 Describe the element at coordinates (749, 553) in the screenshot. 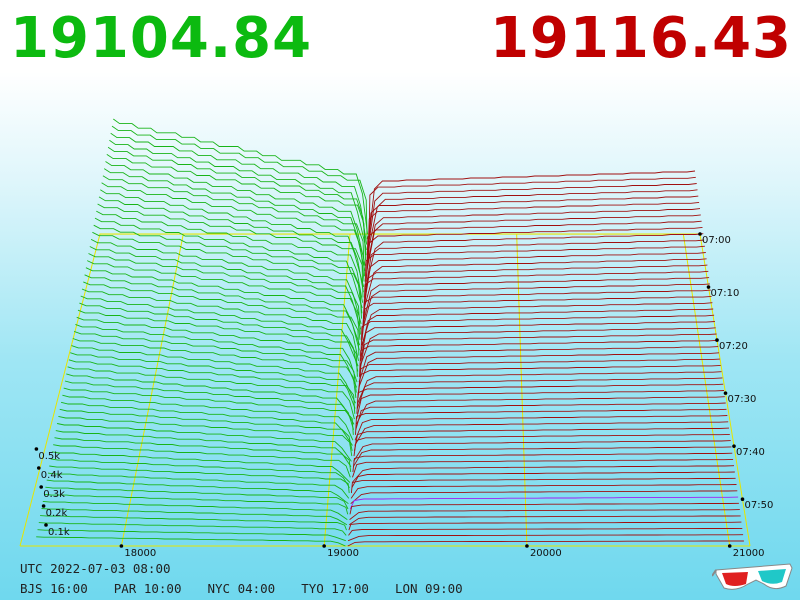

I see `x-tick-label: 21000` at that location.